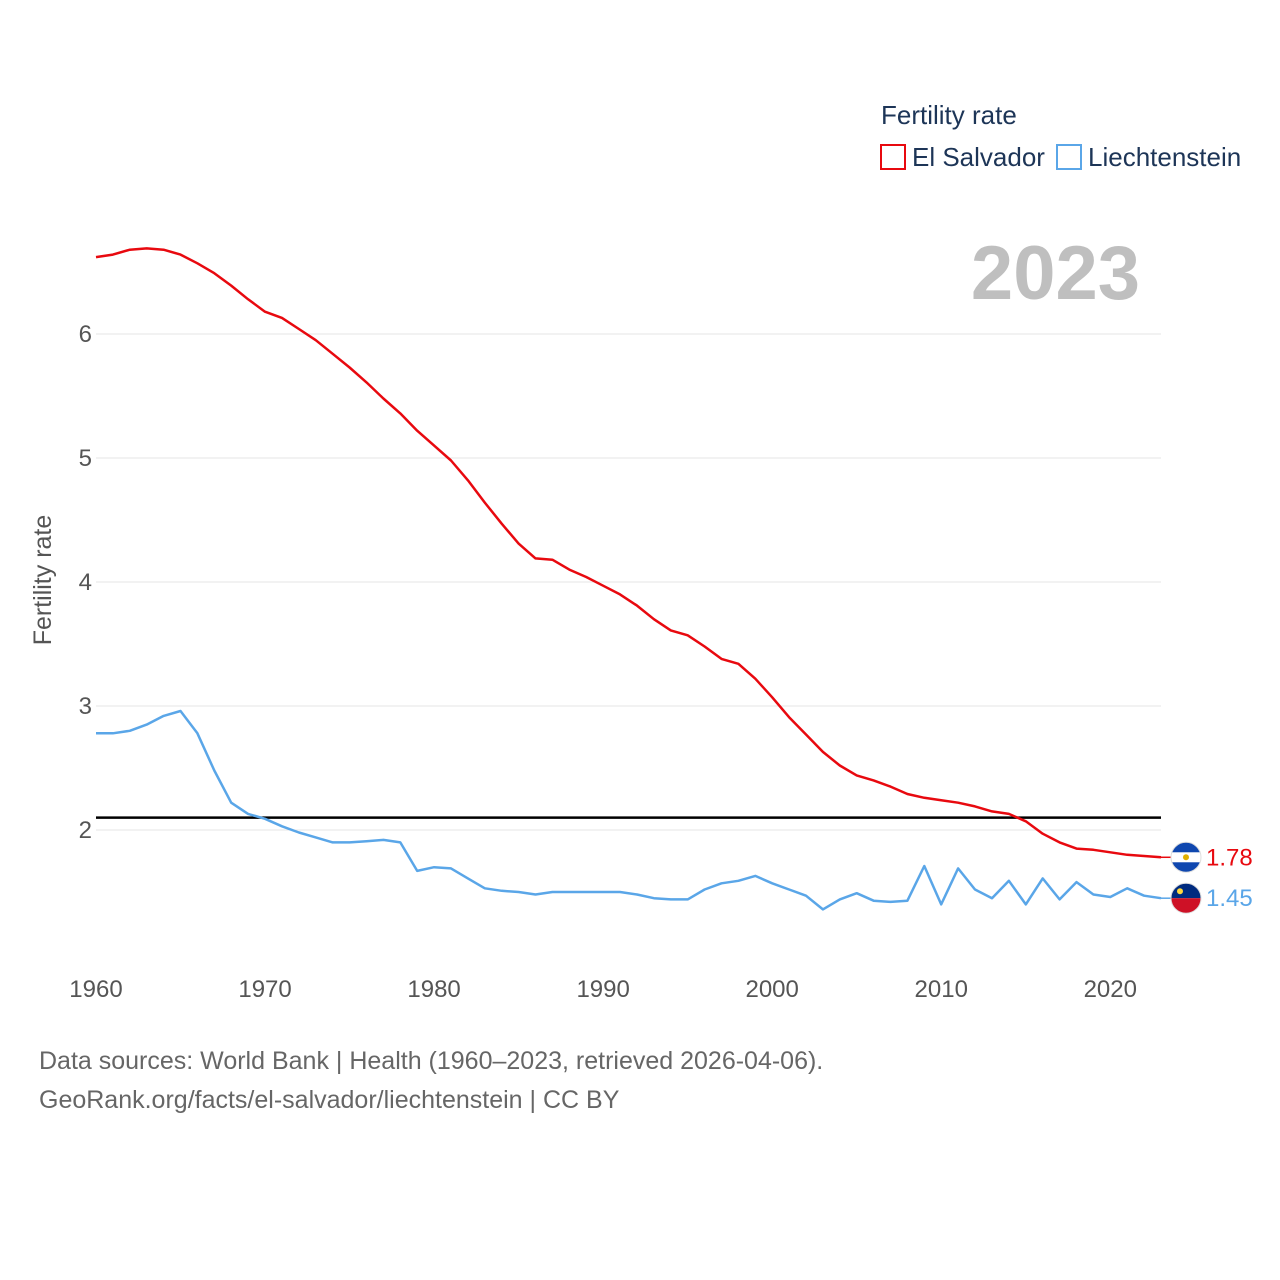 The width and height of the screenshot is (1280, 1280). I want to click on legend-swatch-liechtenstein, so click(1069, 157).